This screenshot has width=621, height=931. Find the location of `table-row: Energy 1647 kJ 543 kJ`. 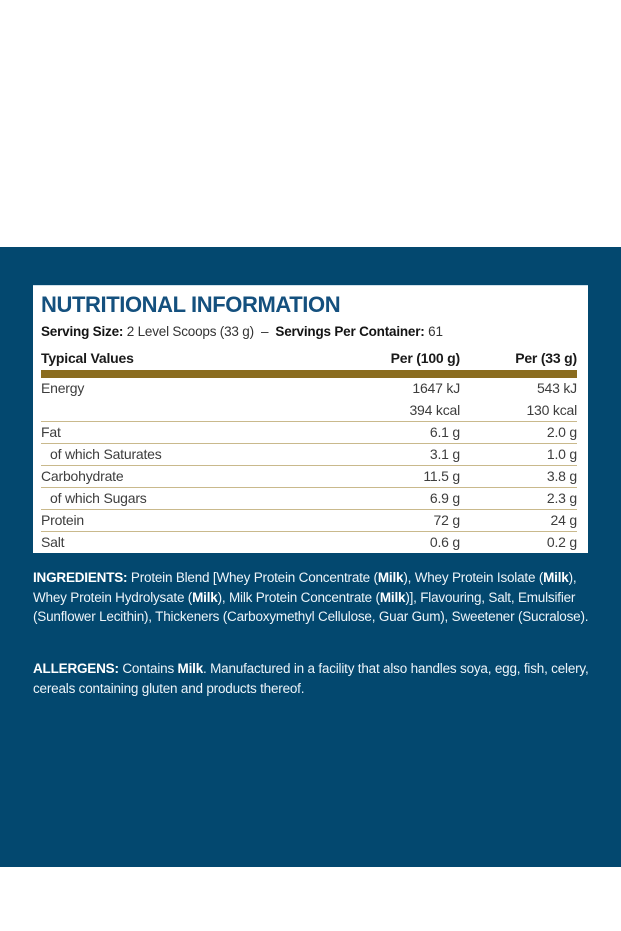

table-row: Energy 1647 kJ 543 kJ is located at coordinates (309, 389).